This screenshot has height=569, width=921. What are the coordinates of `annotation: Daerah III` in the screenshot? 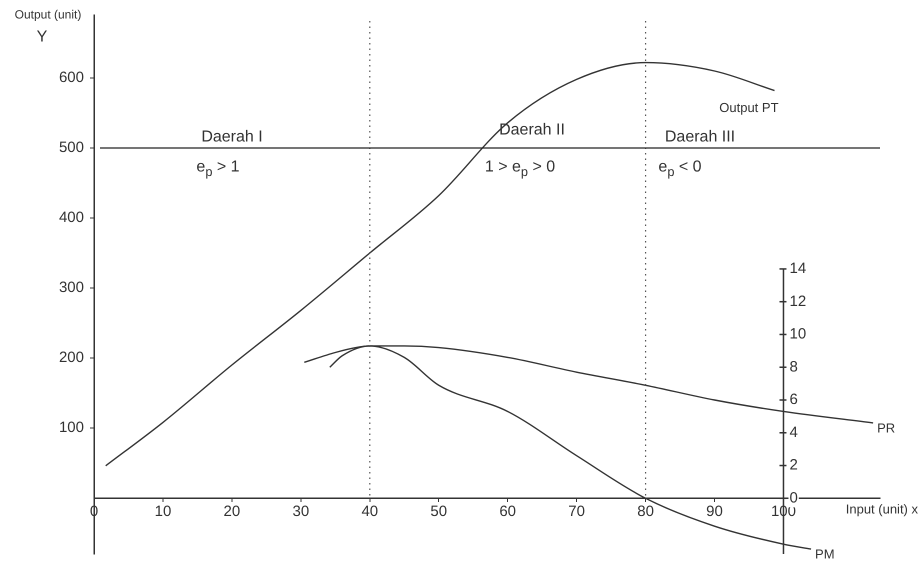 It's located at (700, 137).